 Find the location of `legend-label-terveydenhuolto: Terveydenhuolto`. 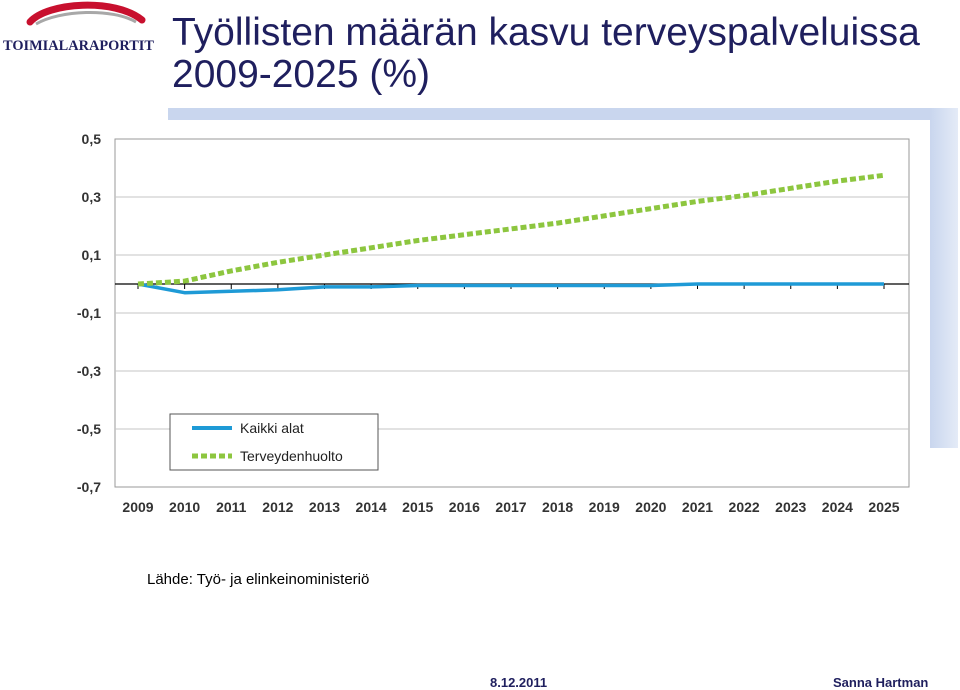

legend-label-terveydenhuolto: Terveydenhuolto is located at coordinates (291, 456).